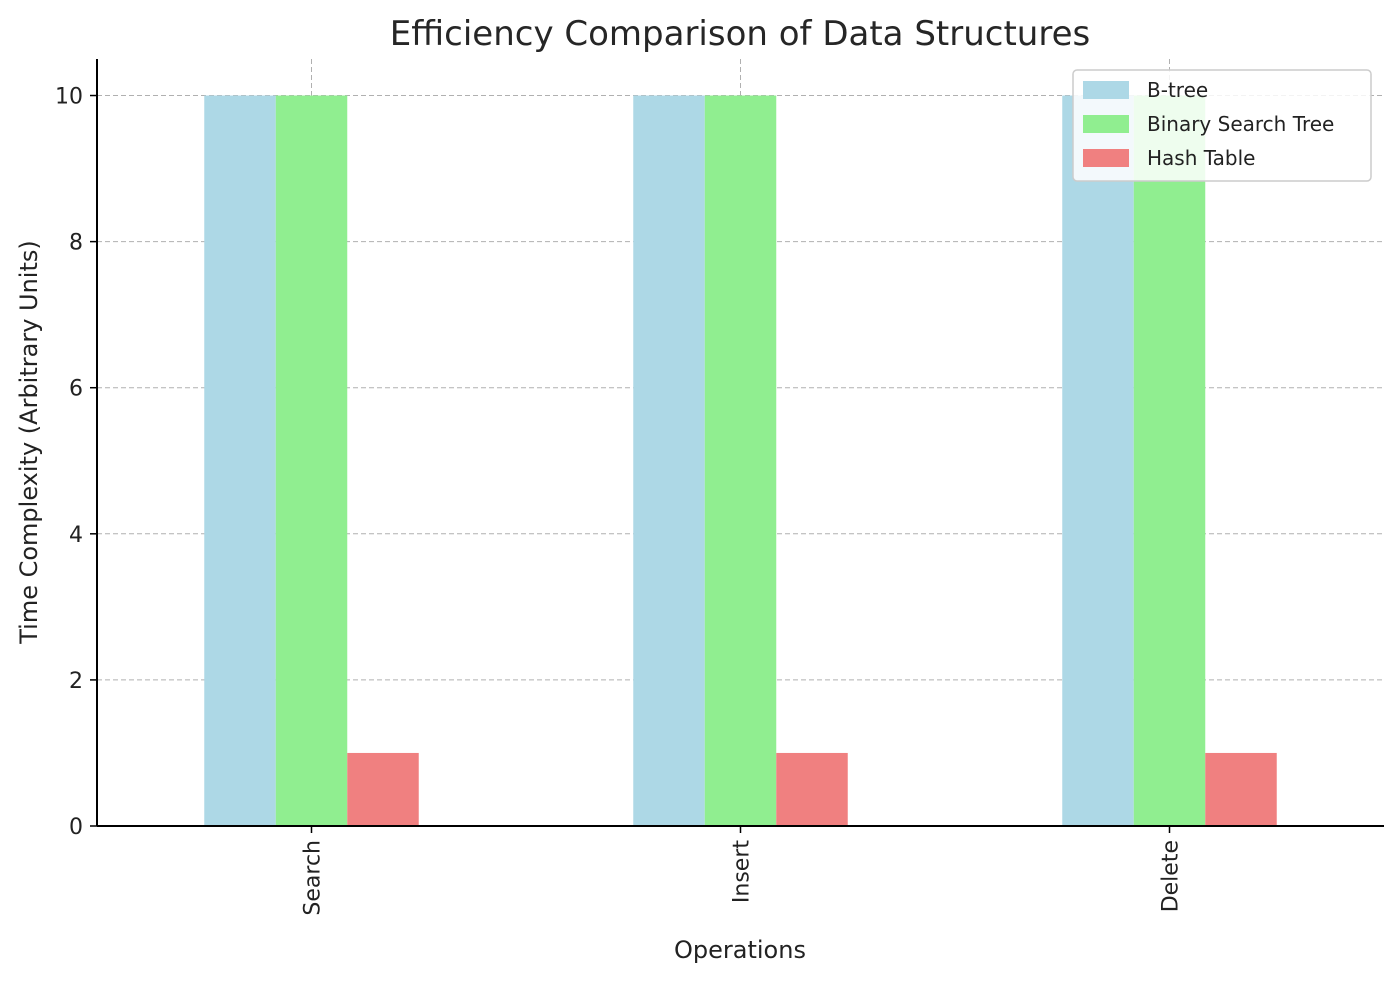  I want to click on bar-hash-table-delete, so click(1241, 789).